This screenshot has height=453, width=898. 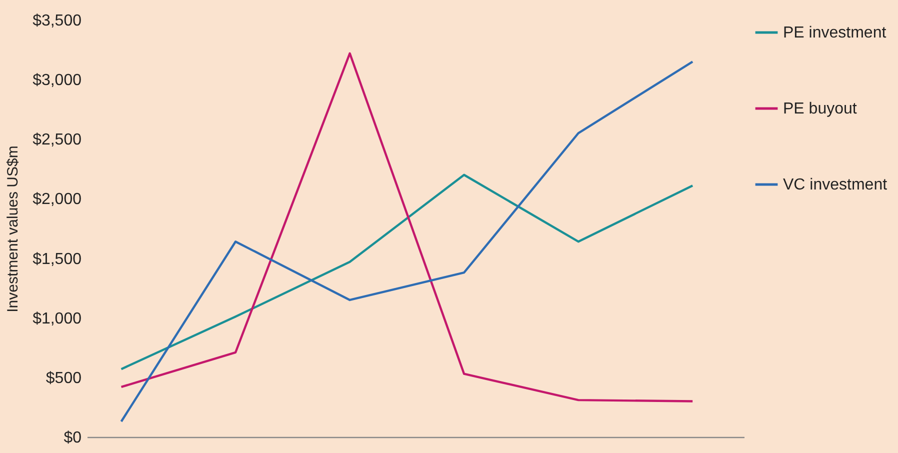 I want to click on y-tick-label: $0, so click(x=73, y=438).